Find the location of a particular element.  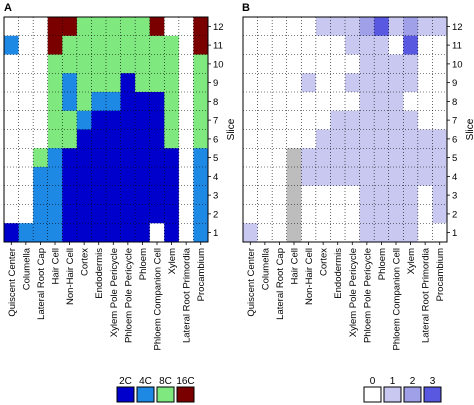

y-tick-label: 6 is located at coordinates (454, 139).